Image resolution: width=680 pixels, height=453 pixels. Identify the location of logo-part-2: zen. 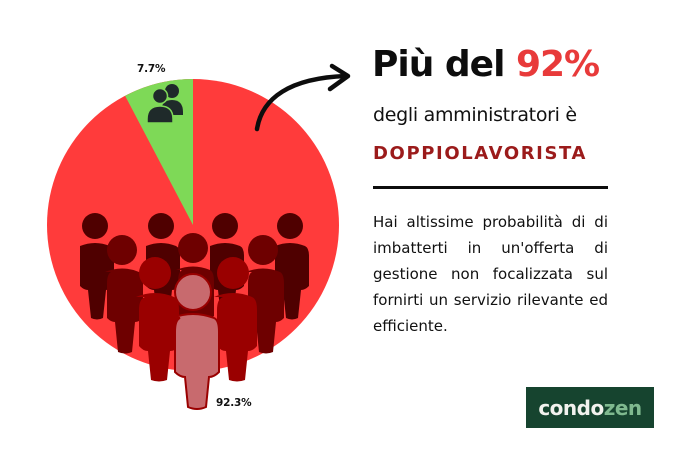
(622, 407).